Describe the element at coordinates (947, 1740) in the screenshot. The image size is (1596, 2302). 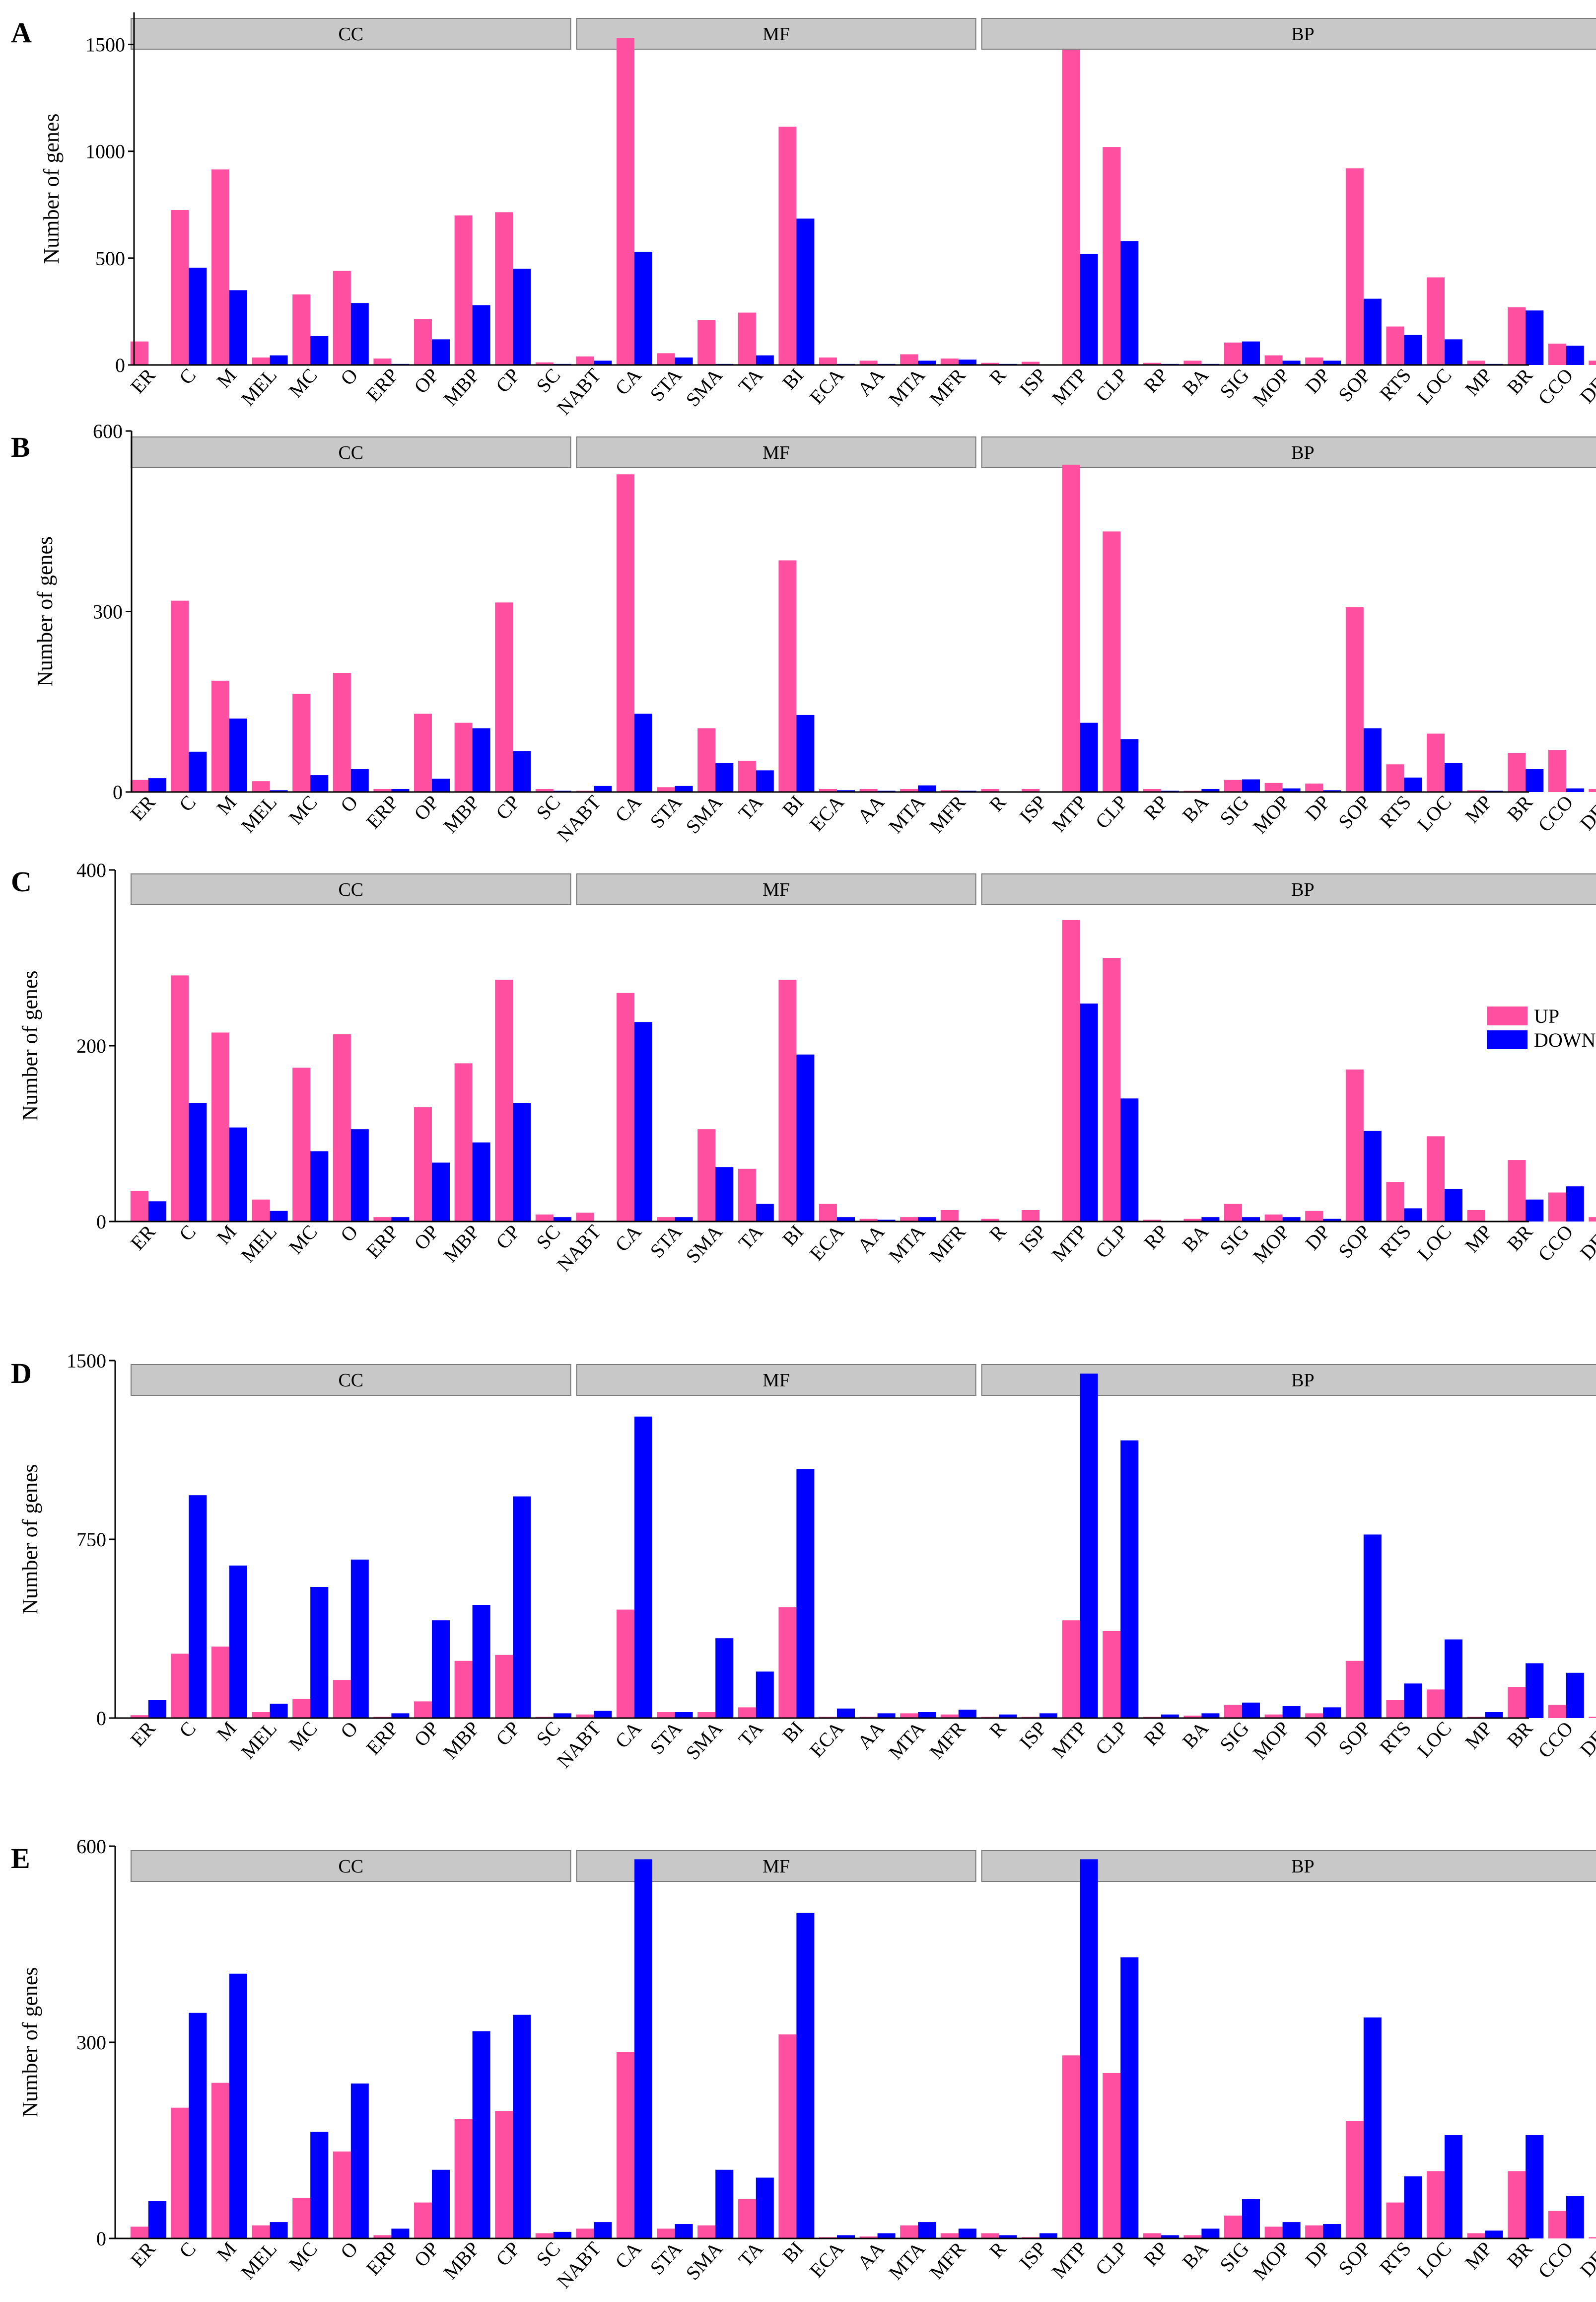
I see `x-tick-label: MFR` at that location.